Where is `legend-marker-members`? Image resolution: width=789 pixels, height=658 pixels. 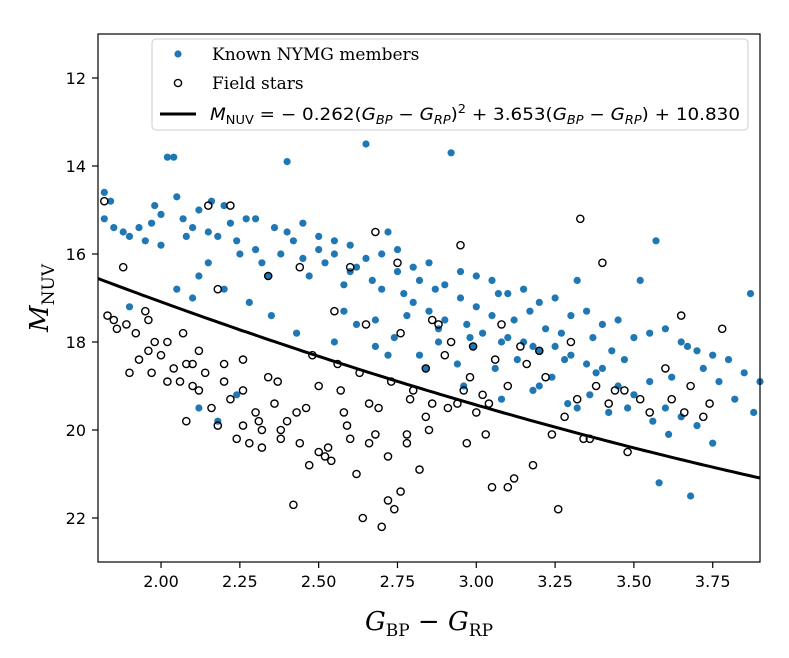
legend-marker-members is located at coordinates (178, 54).